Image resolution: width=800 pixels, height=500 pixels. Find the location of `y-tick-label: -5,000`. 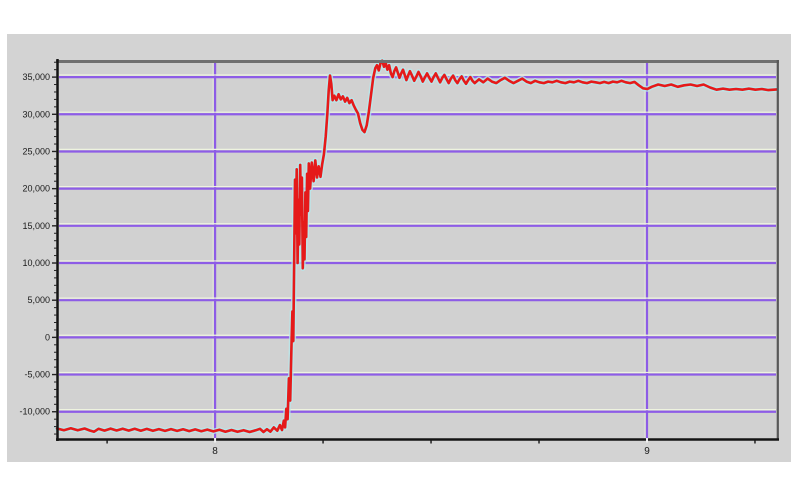

y-tick-label: -5,000 is located at coordinates (37, 375).